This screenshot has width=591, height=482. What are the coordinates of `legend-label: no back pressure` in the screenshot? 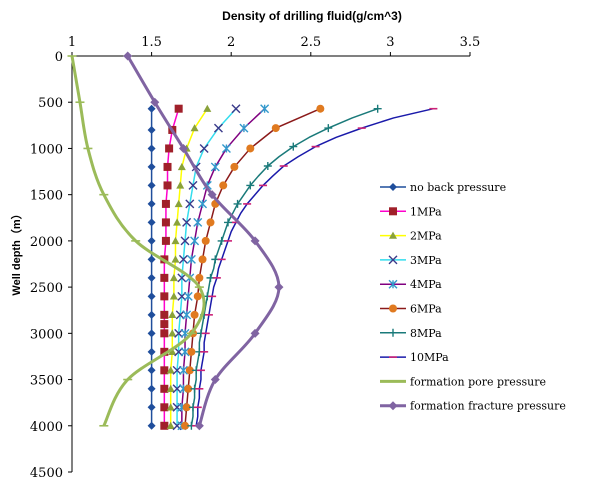 It's located at (458, 187).